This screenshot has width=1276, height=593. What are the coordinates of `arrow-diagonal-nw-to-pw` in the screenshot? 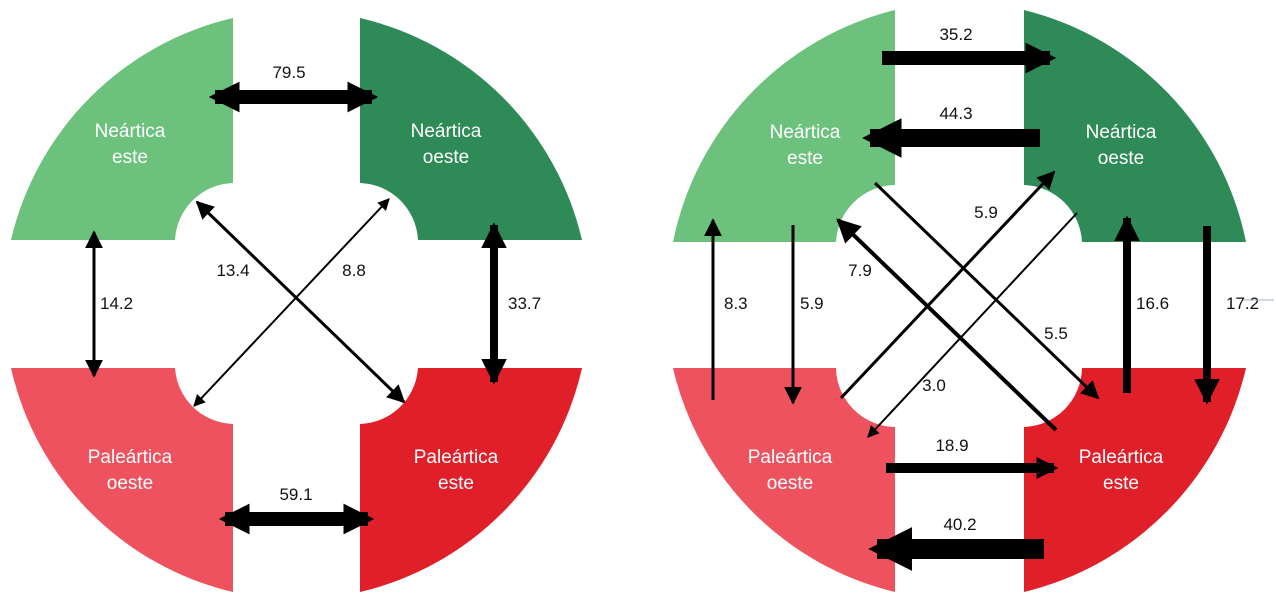 It's located at (972, 325).